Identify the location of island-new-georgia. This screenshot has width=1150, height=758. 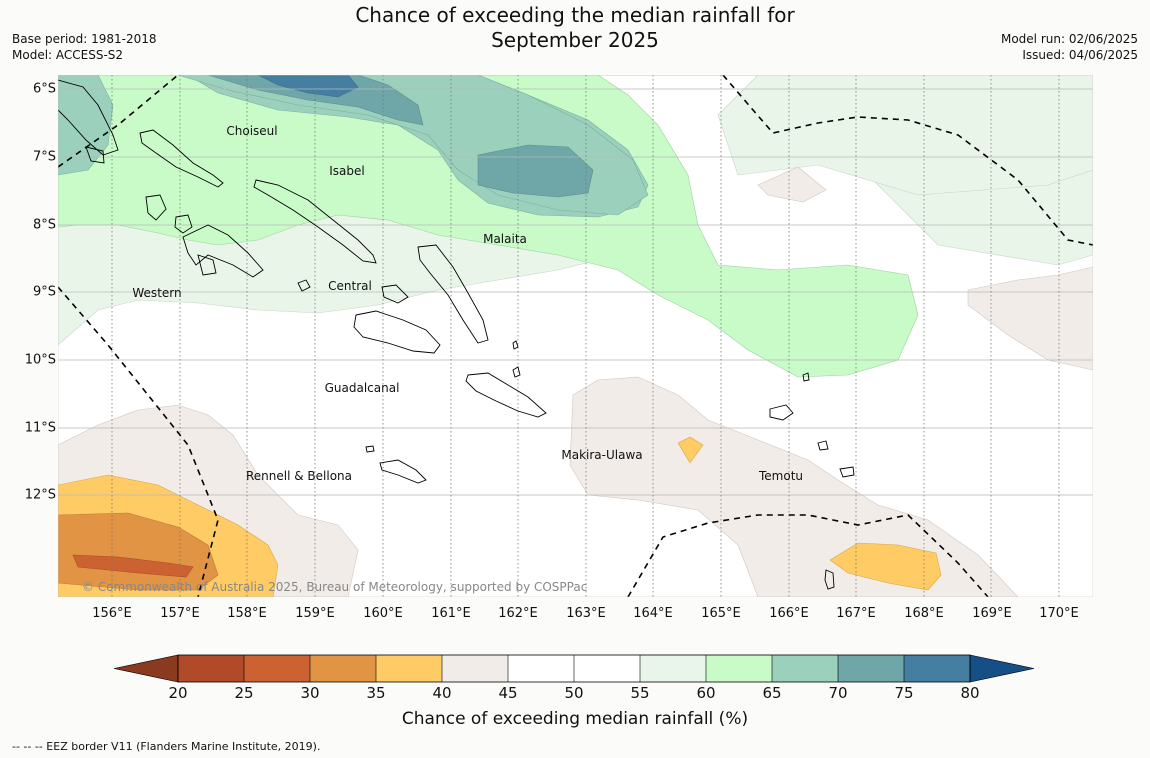
(223, 251).